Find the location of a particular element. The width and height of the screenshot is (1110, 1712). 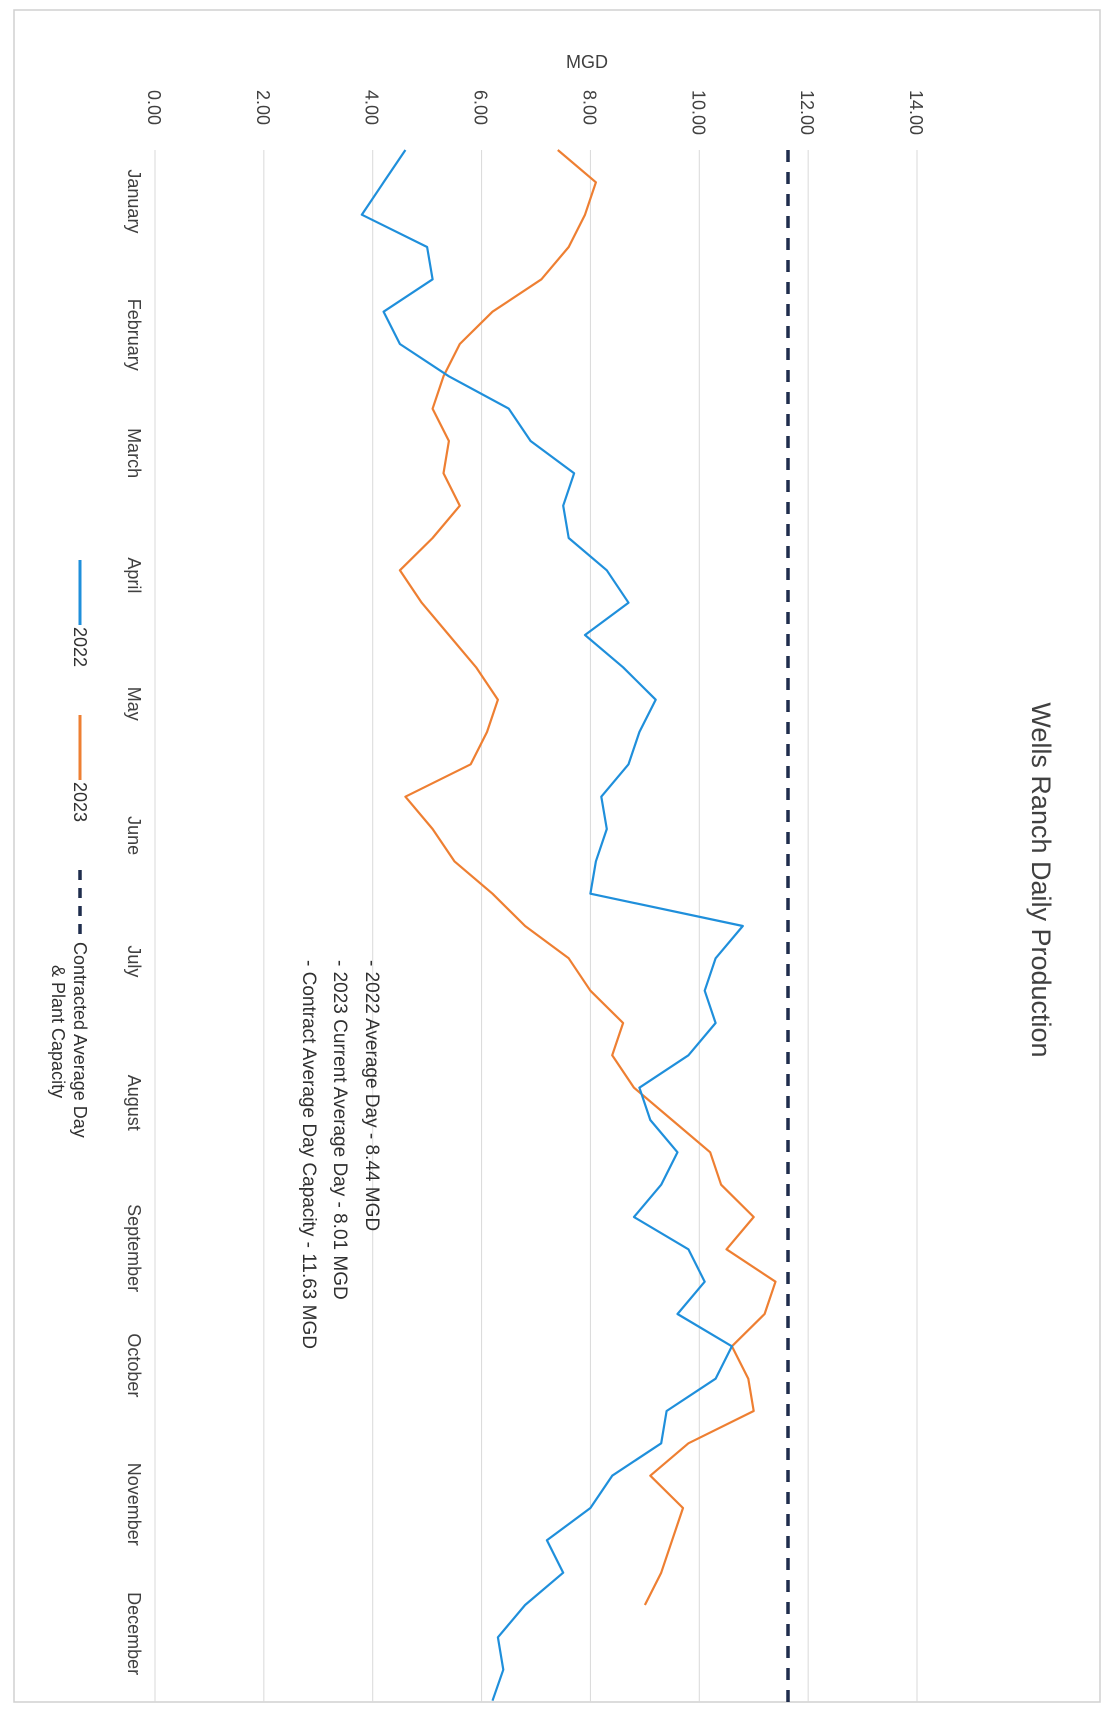

y-tick-label: 6.00 is located at coordinates (481, 107).